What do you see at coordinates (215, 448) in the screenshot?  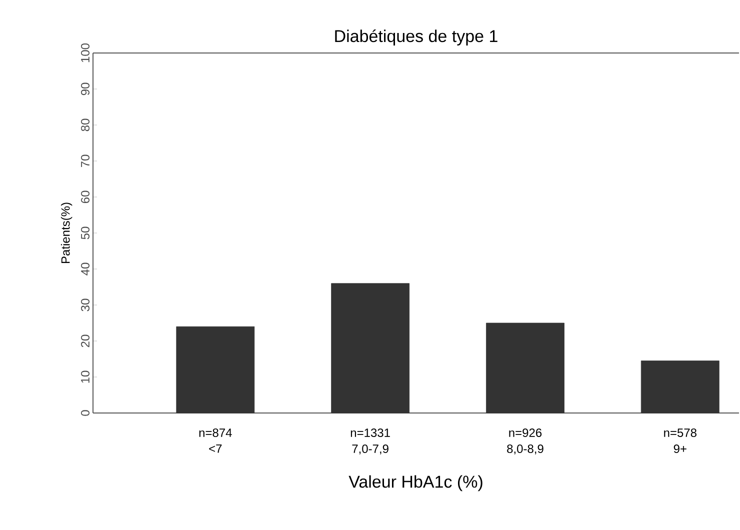 I see `x-tick-label: <7` at bounding box center [215, 448].